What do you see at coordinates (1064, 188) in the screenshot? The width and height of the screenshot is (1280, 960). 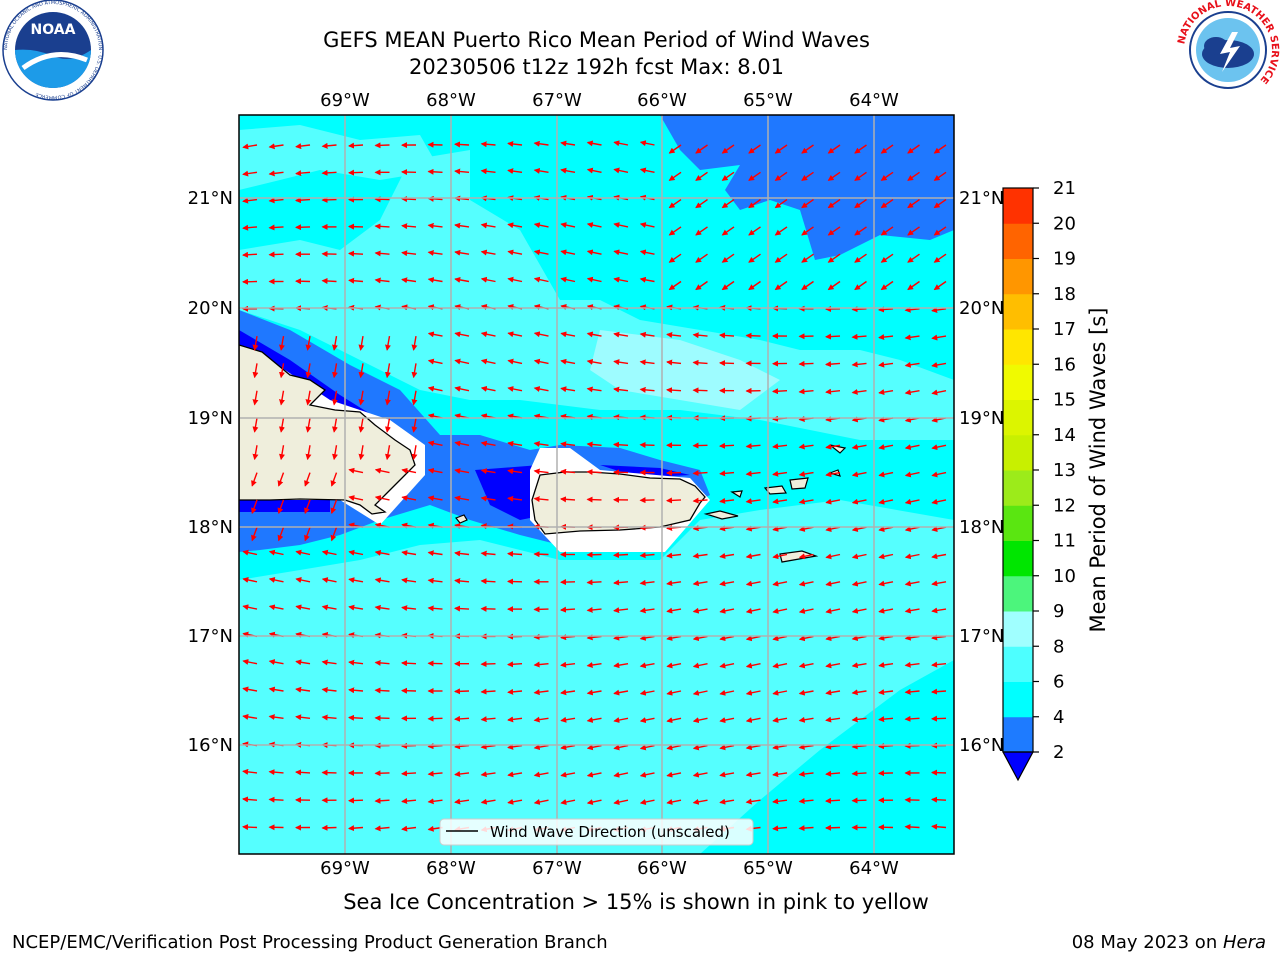 I see `colorbar-tick-label: 21` at bounding box center [1064, 188].